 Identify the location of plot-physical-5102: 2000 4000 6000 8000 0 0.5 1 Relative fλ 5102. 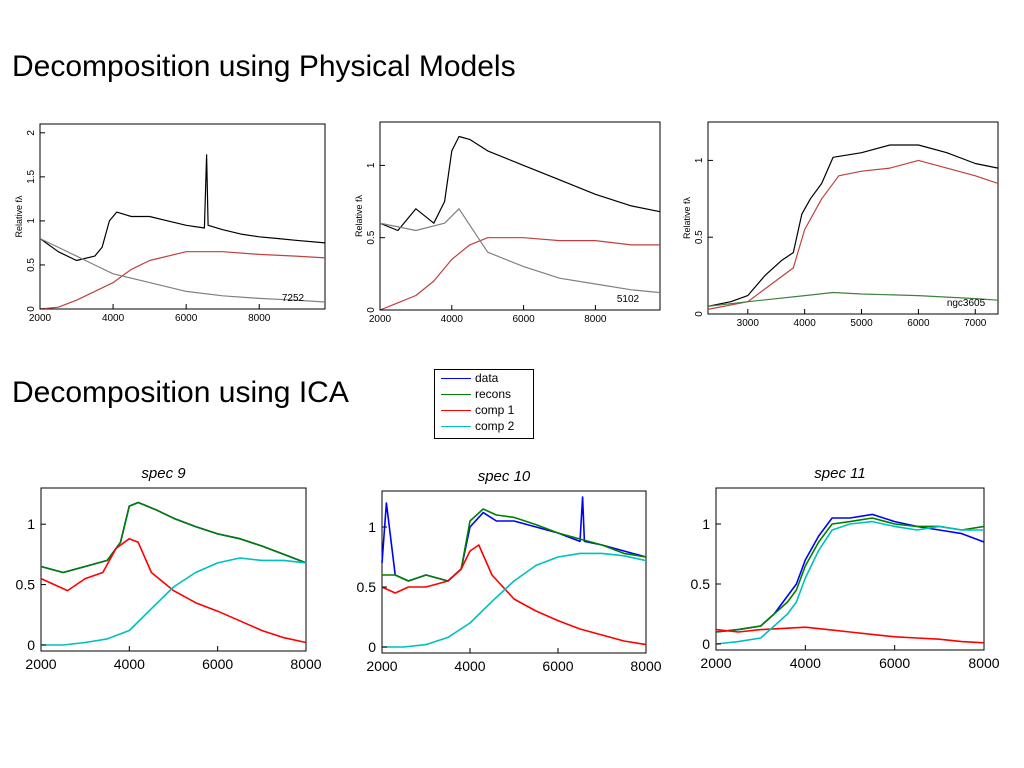
(507, 226).